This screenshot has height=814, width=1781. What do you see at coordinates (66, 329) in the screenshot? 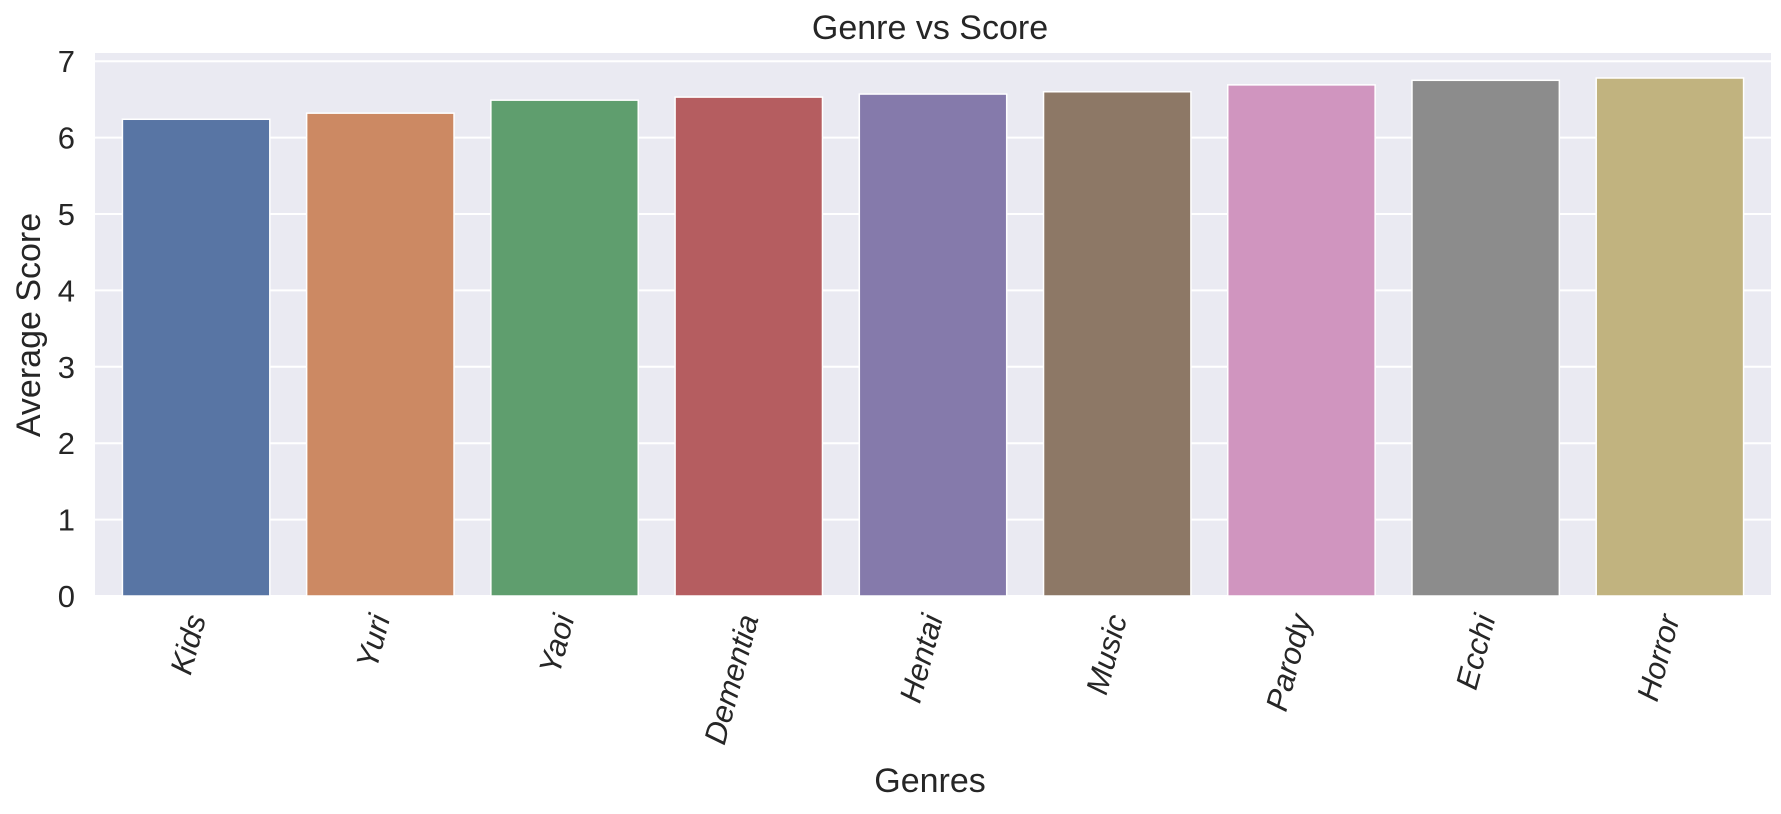
I see `y-tick-labels: 0 1 2 3 4 5 6 7` at bounding box center [66, 329].